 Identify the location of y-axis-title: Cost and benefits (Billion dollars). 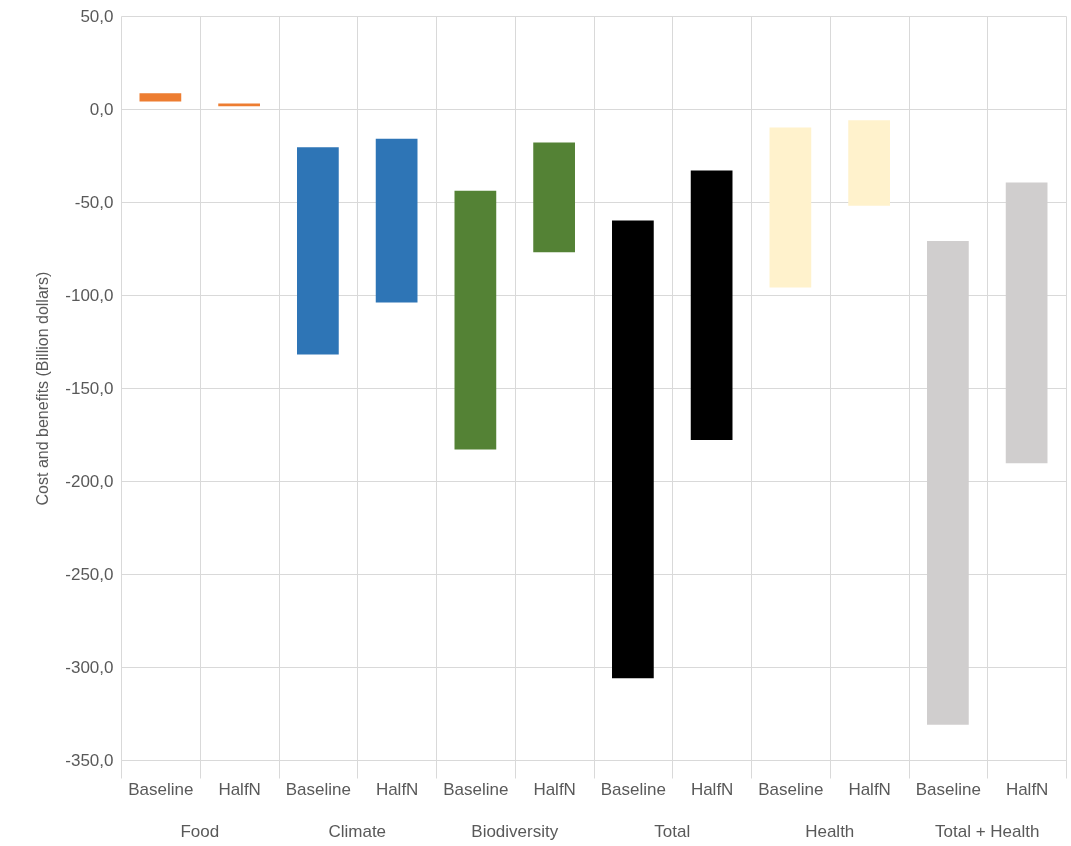
(43, 388).